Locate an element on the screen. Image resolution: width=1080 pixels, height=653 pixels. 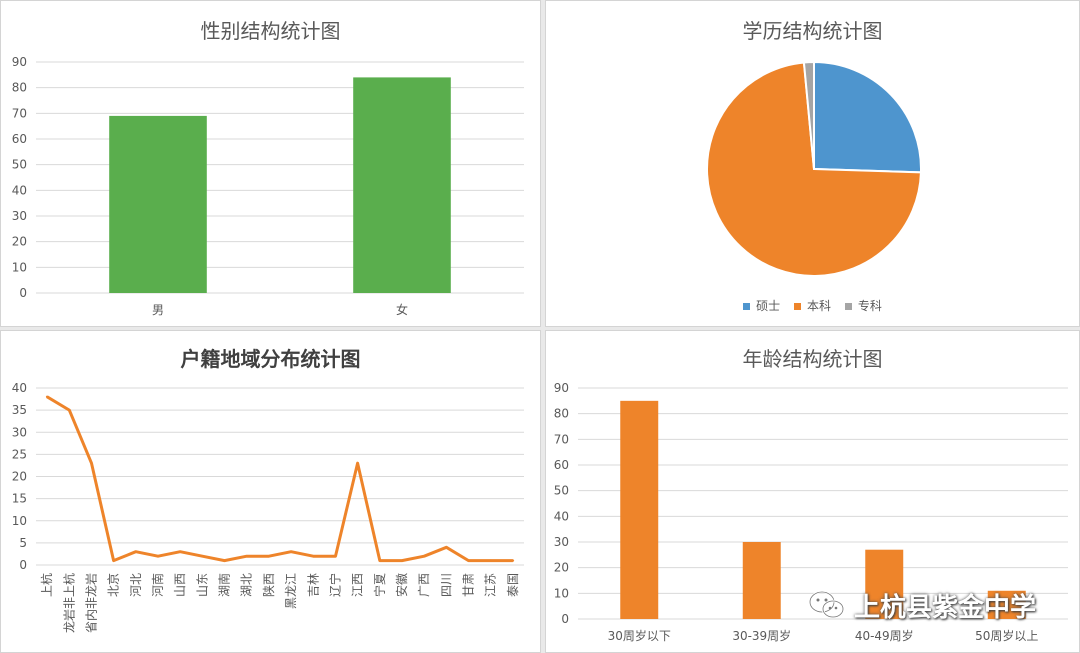
education-chart-title: 学历结构统计图 is located at coordinates (812, 31).